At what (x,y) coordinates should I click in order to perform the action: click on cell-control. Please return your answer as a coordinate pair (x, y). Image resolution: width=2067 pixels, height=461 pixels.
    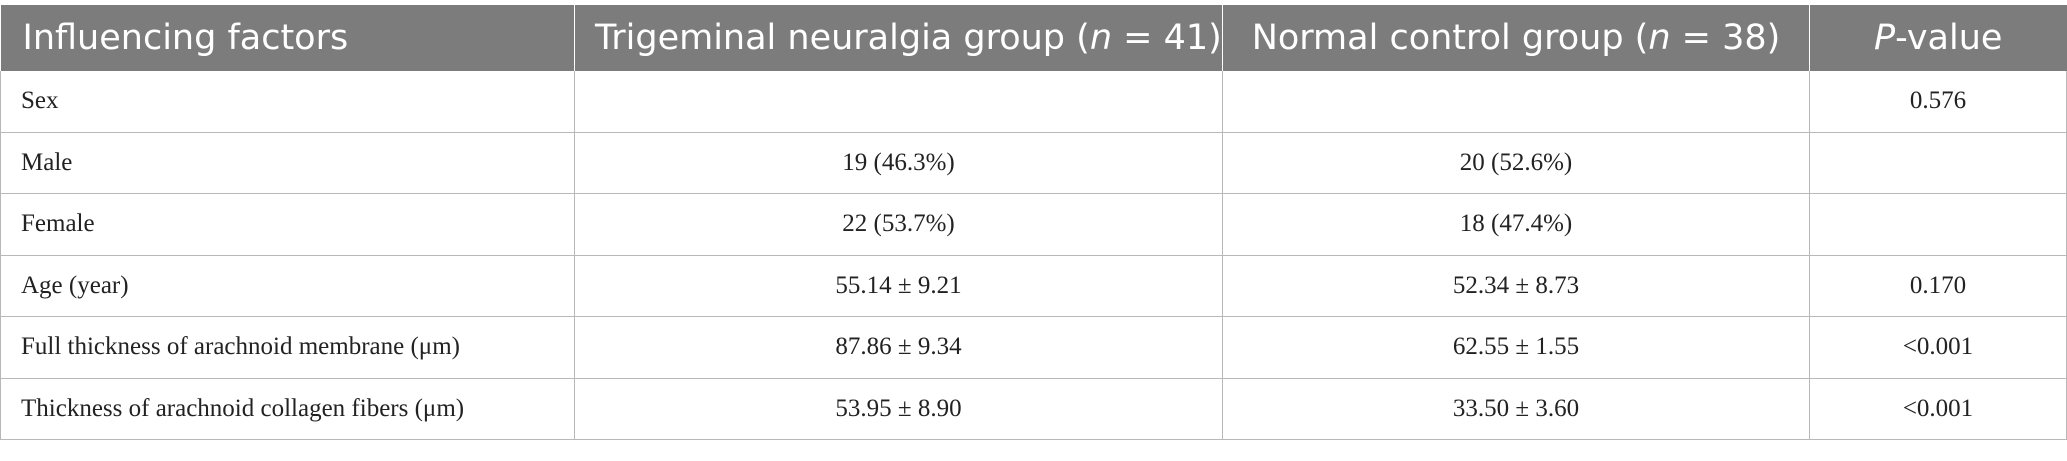
    Looking at the image, I should click on (1516, 102).